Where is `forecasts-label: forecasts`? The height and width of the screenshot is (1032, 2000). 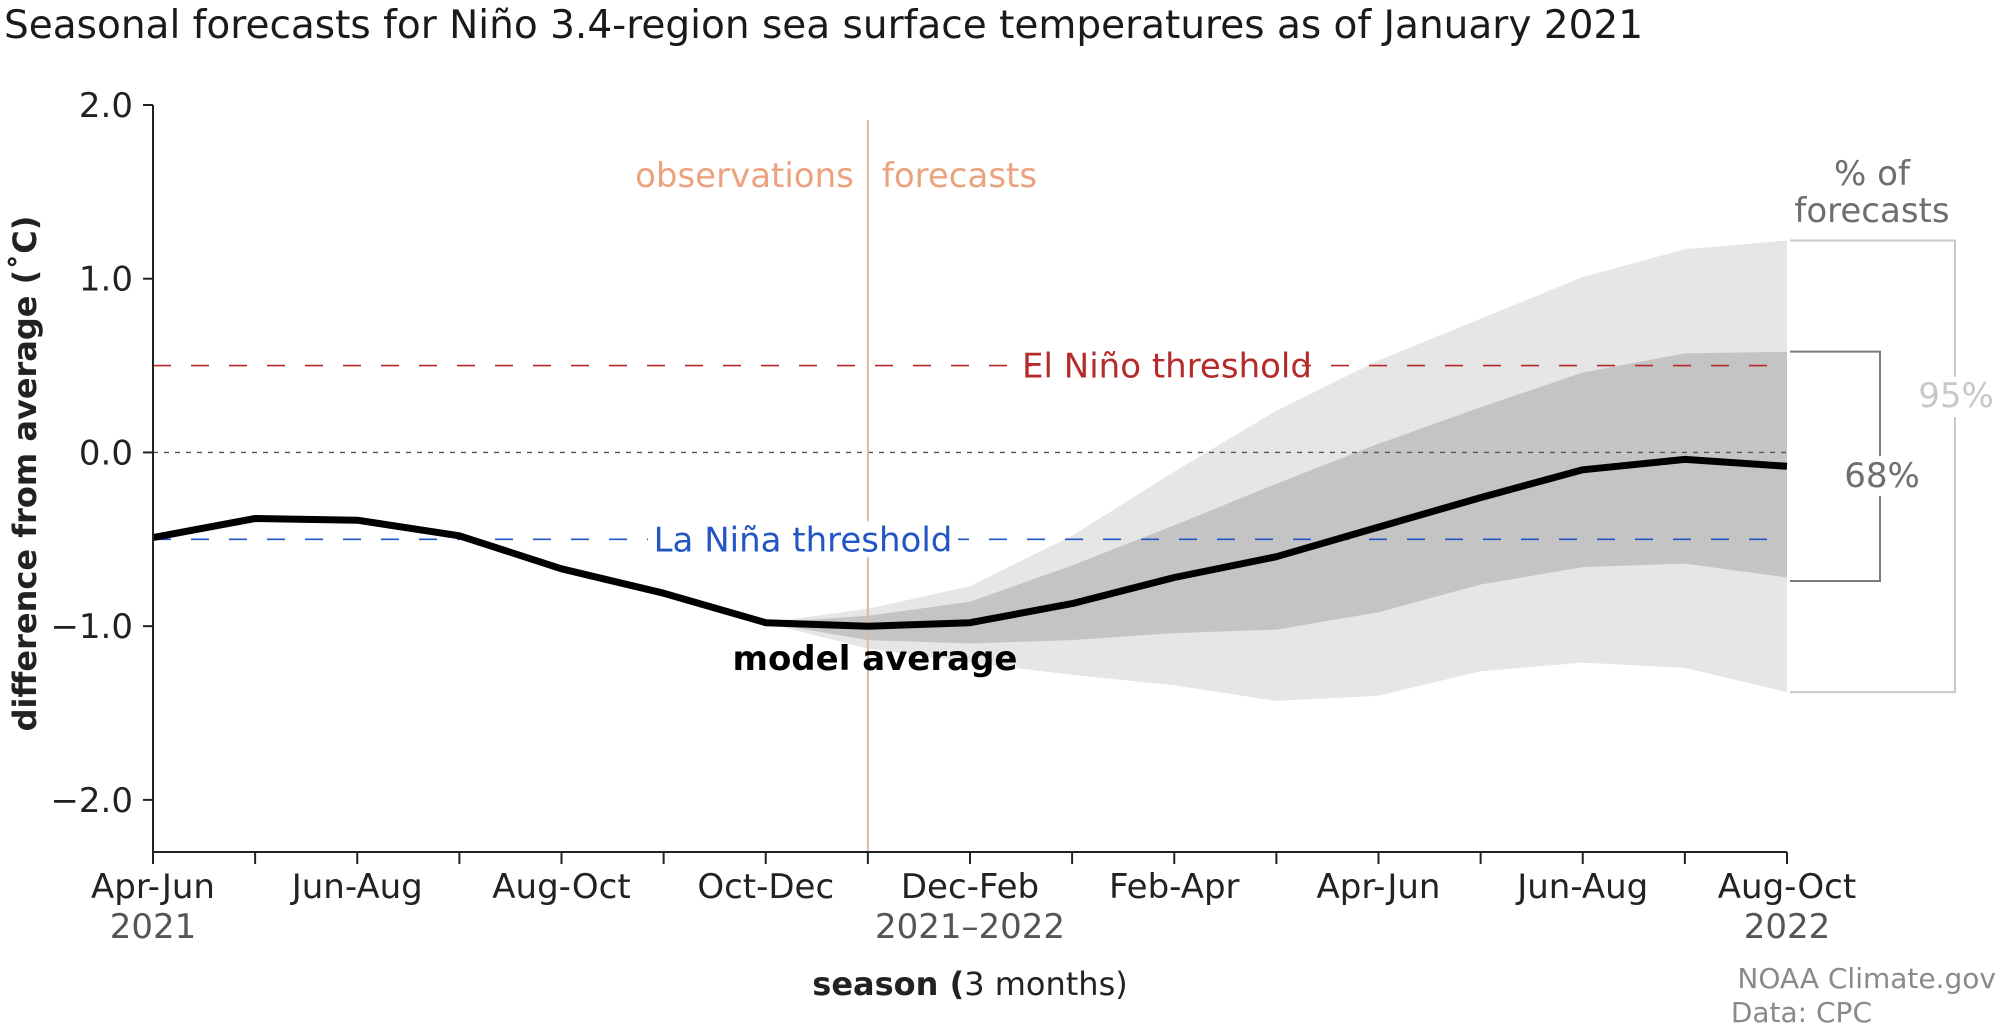 forecasts-label: forecasts is located at coordinates (959, 176).